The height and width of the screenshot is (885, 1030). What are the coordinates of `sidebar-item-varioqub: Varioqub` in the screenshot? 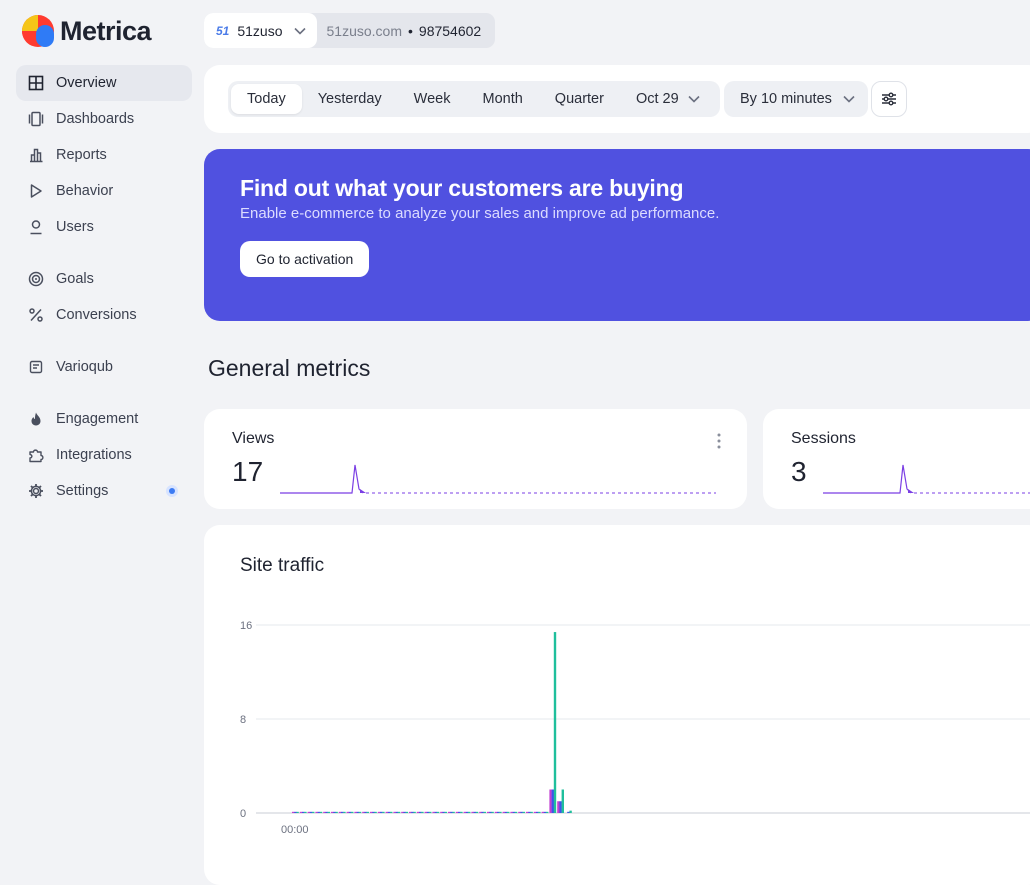 It's located at (104, 367).